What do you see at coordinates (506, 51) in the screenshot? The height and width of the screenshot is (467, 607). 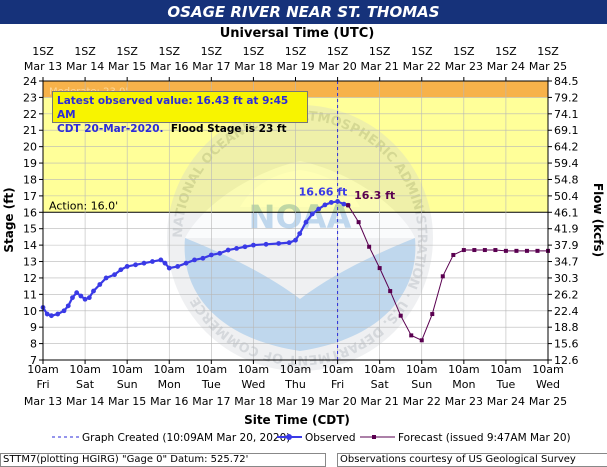 I see `top-tick-time-11: 1SZ` at bounding box center [506, 51].